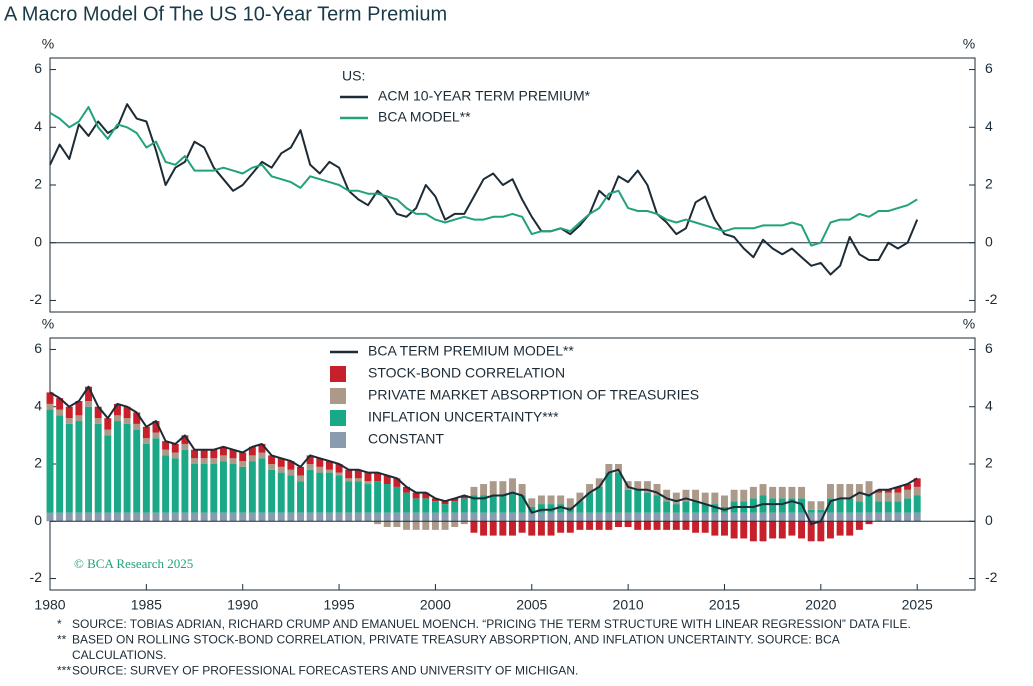  Describe the element at coordinates (48, 44) in the screenshot. I see `y-axis-unit: %` at that location.